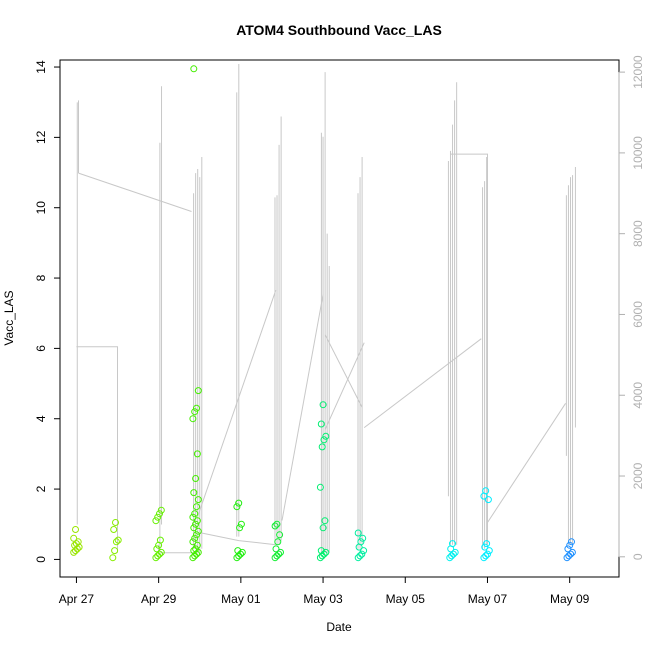 This screenshot has height=650, width=650. Describe the element at coordinates (41, 208) in the screenshot. I see `y-tick-label-5: 10` at that location.